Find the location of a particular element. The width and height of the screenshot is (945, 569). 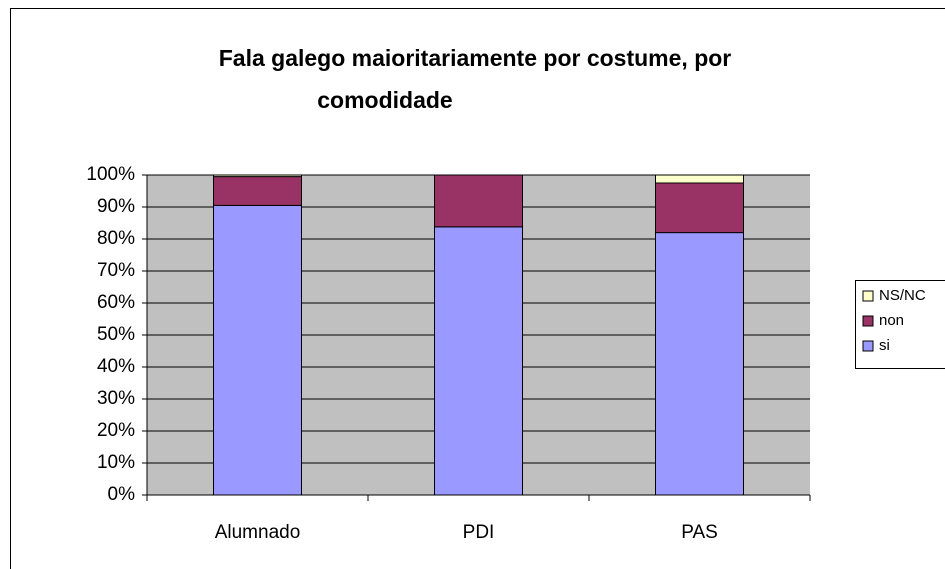

x-tick-label: PDI is located at coordinates (479, 532).